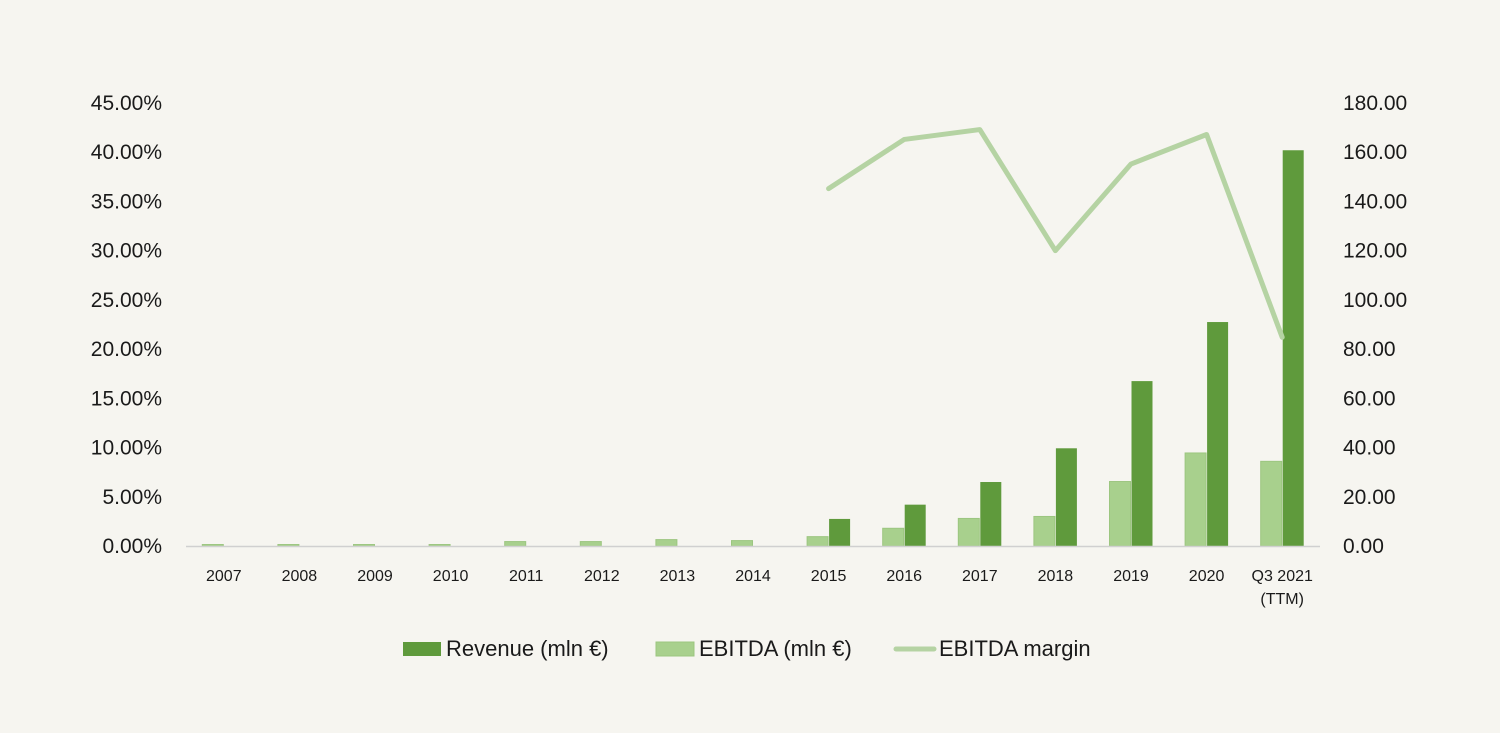 Image resolution: width=1500 pixels, height=733 pixels. Describe the element at coordinates (1375, 152) in the screenshot. I see `right-tick-label: 160.00` at that location.